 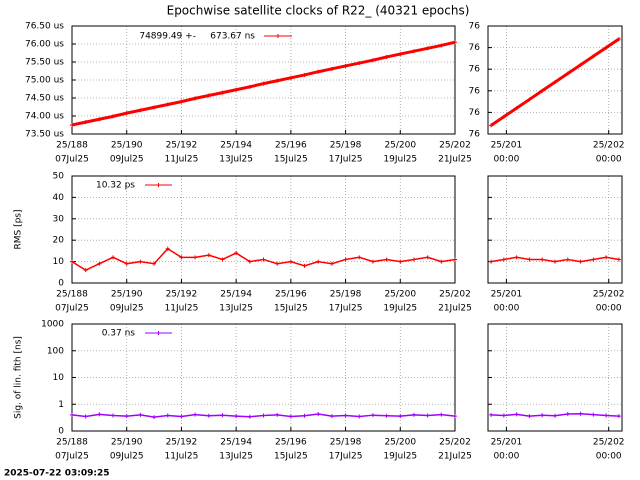 I want to click on y-tick-label: 1, so click(x=61, y=405).